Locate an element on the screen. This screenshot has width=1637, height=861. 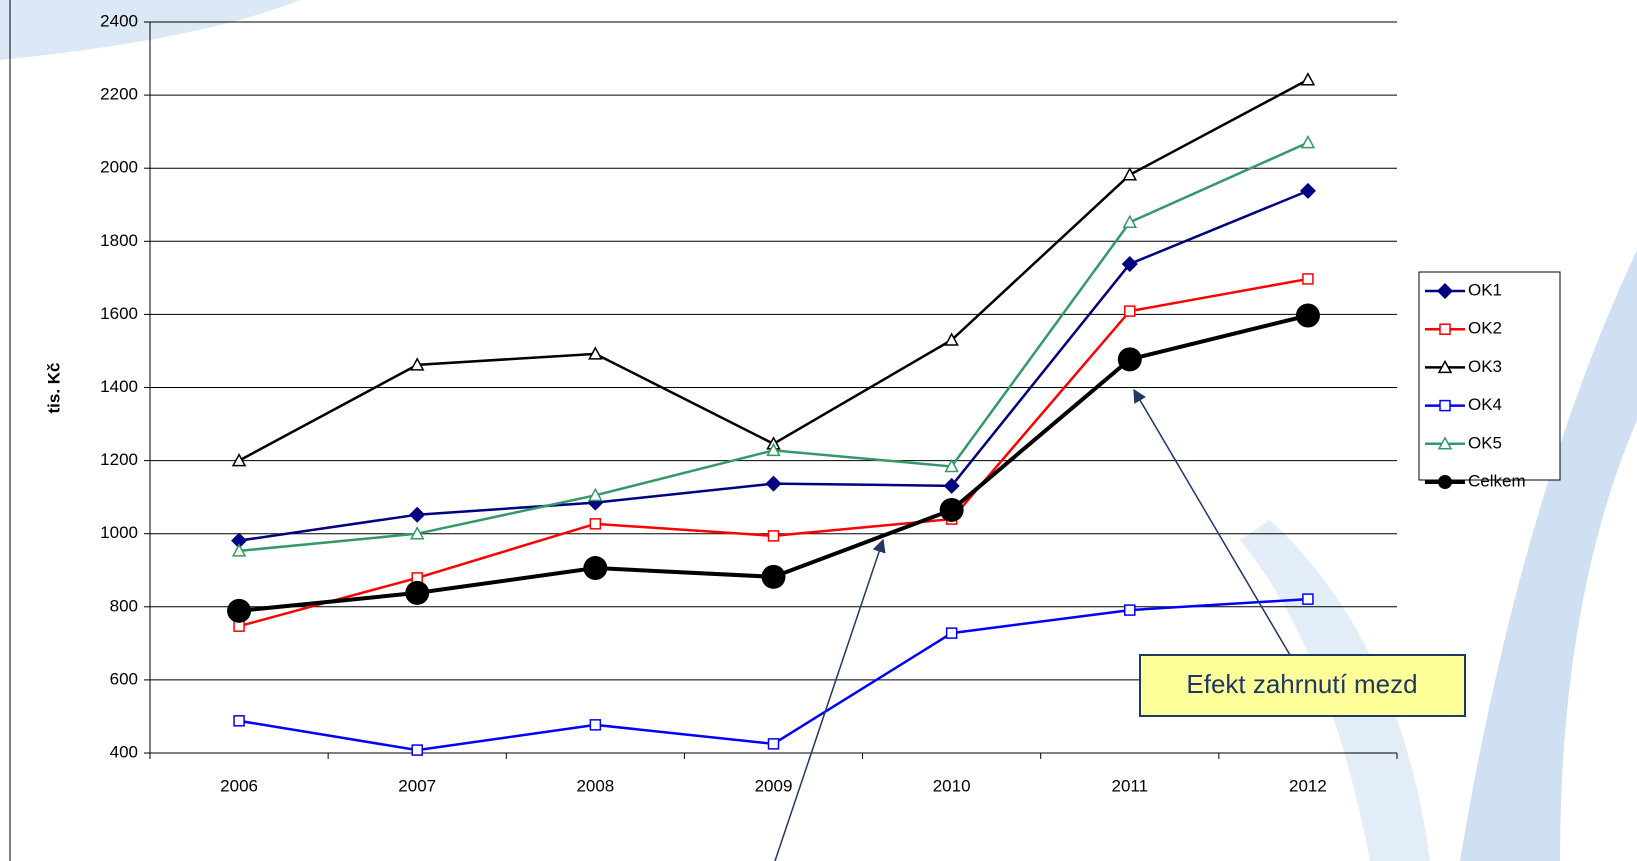
legend-label: OK5 is located at coordinates (1485, 442).